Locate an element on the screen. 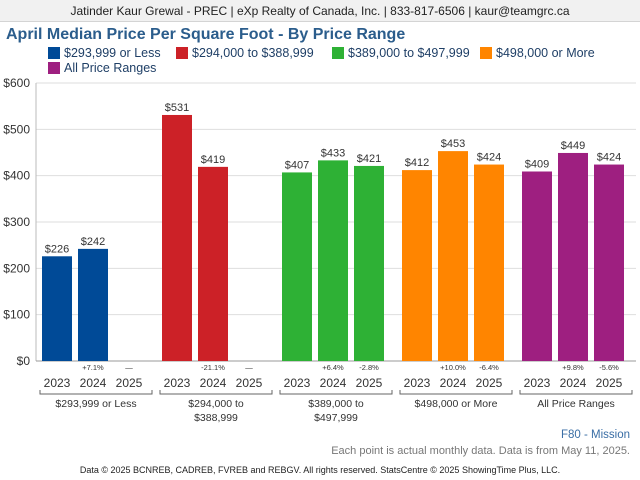 This screenshot has height=480, width=640. y-tick-label: $200 is located at coordinates (16, 268).